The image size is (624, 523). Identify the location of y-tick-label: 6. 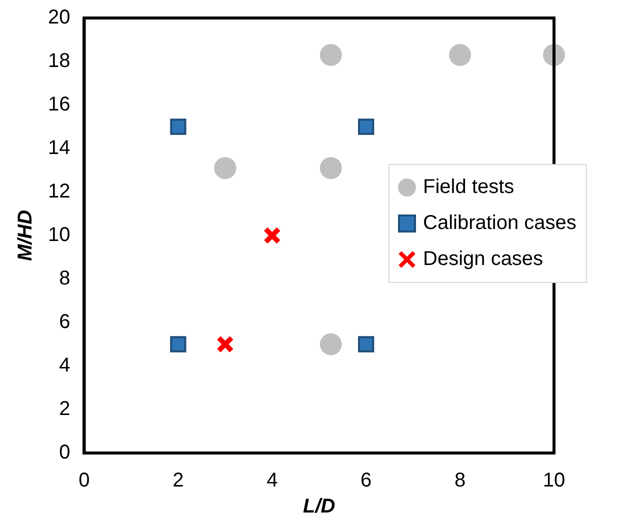
(64, 322).